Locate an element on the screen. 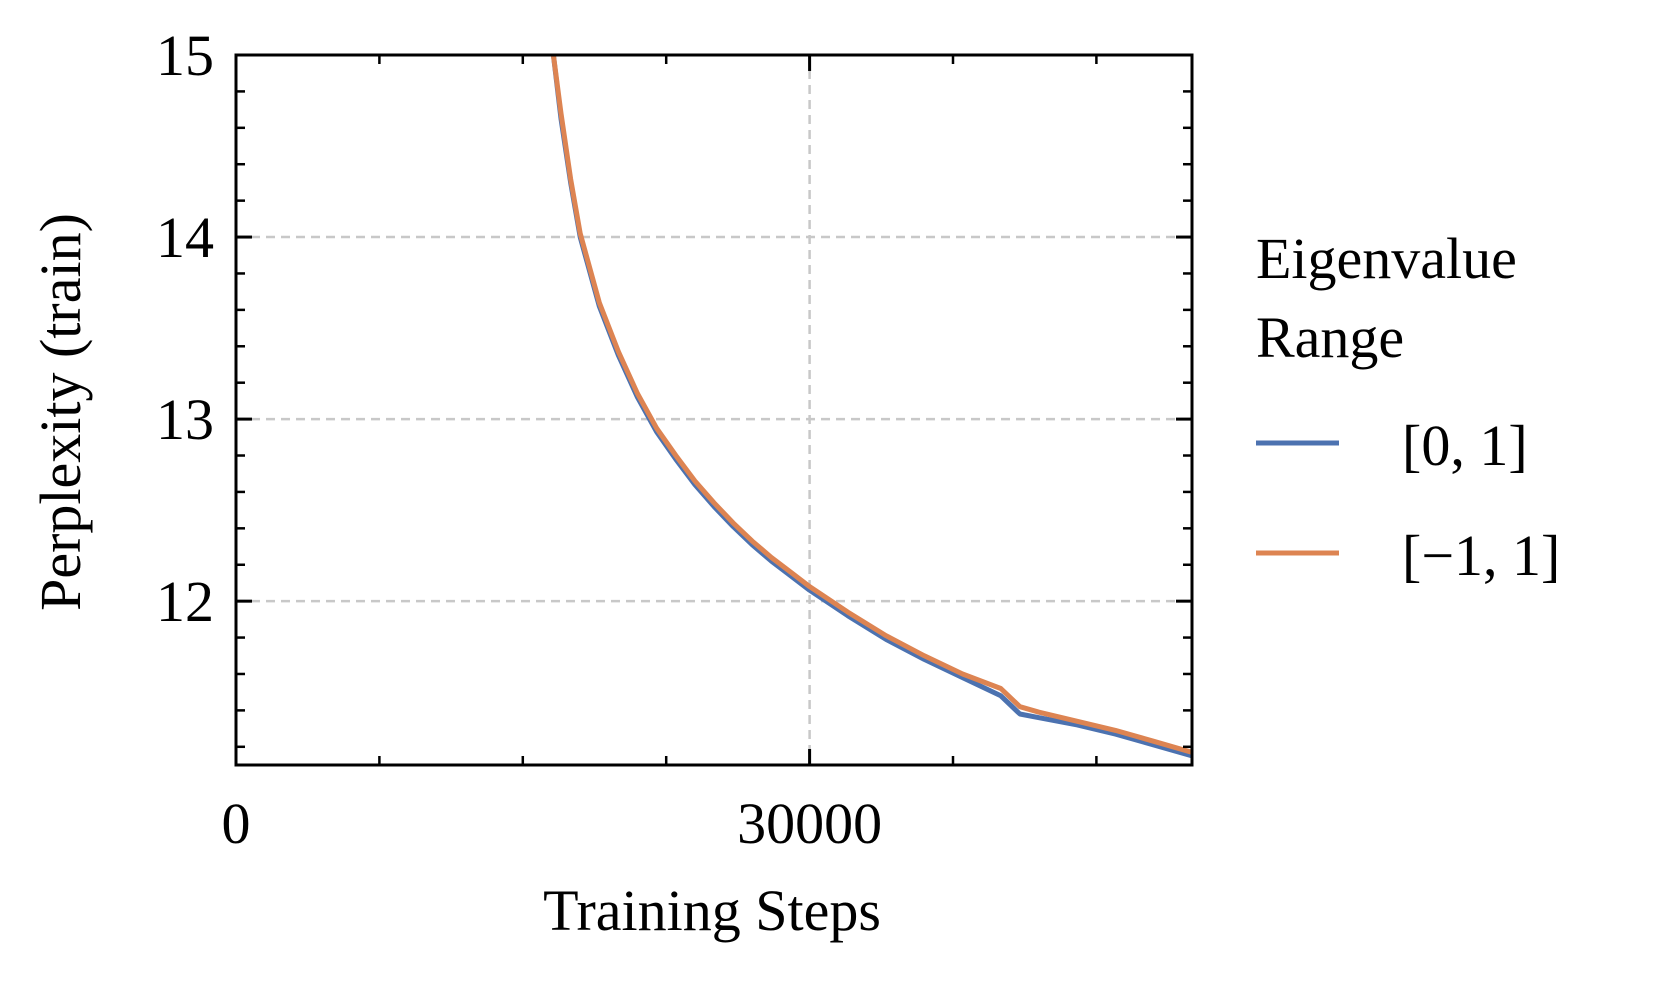  y-tick-label: 13 is located at coordinates (185, 419).